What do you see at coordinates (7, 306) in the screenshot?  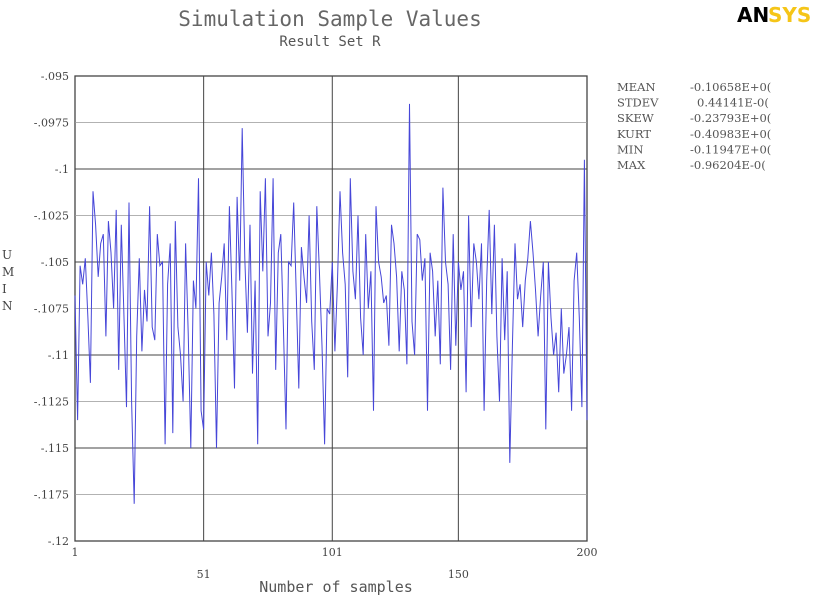 I see `y-axis-label-char: N` at bounding box center [7, 306].